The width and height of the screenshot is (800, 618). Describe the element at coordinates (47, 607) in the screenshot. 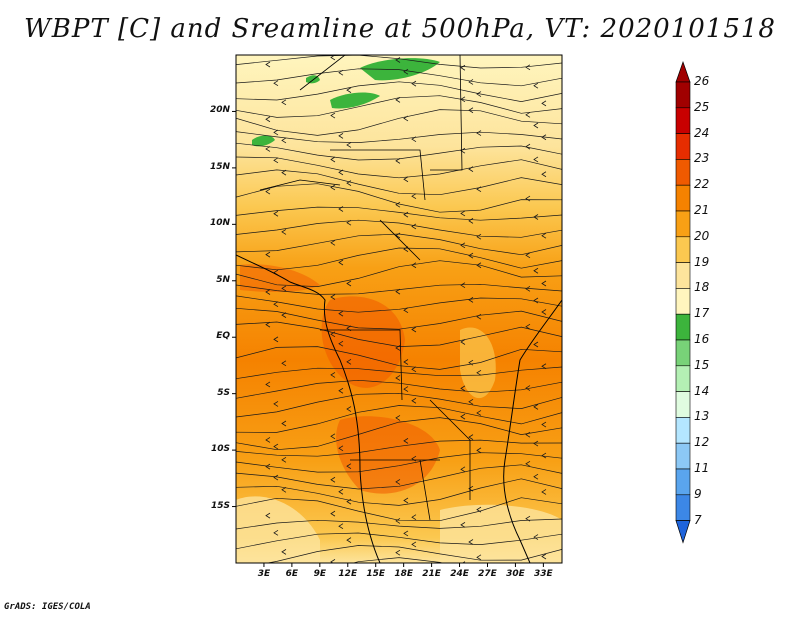

I see `footer-credit: GrADS: IGES/COLA` at that location.